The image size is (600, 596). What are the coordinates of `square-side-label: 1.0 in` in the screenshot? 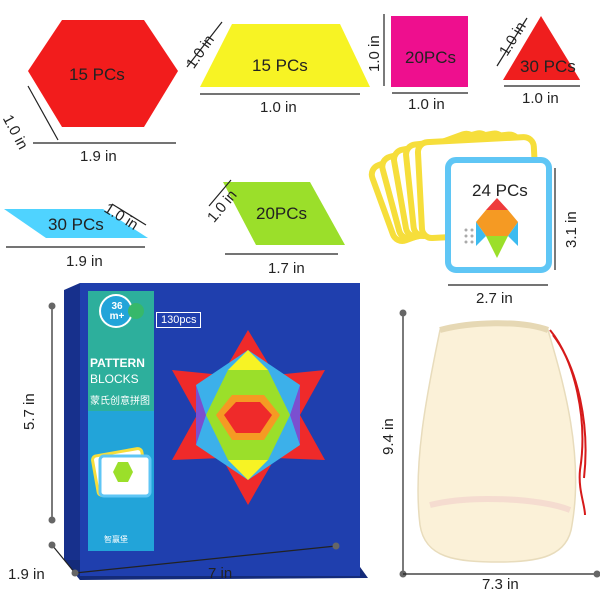 It's located at (374, 53).